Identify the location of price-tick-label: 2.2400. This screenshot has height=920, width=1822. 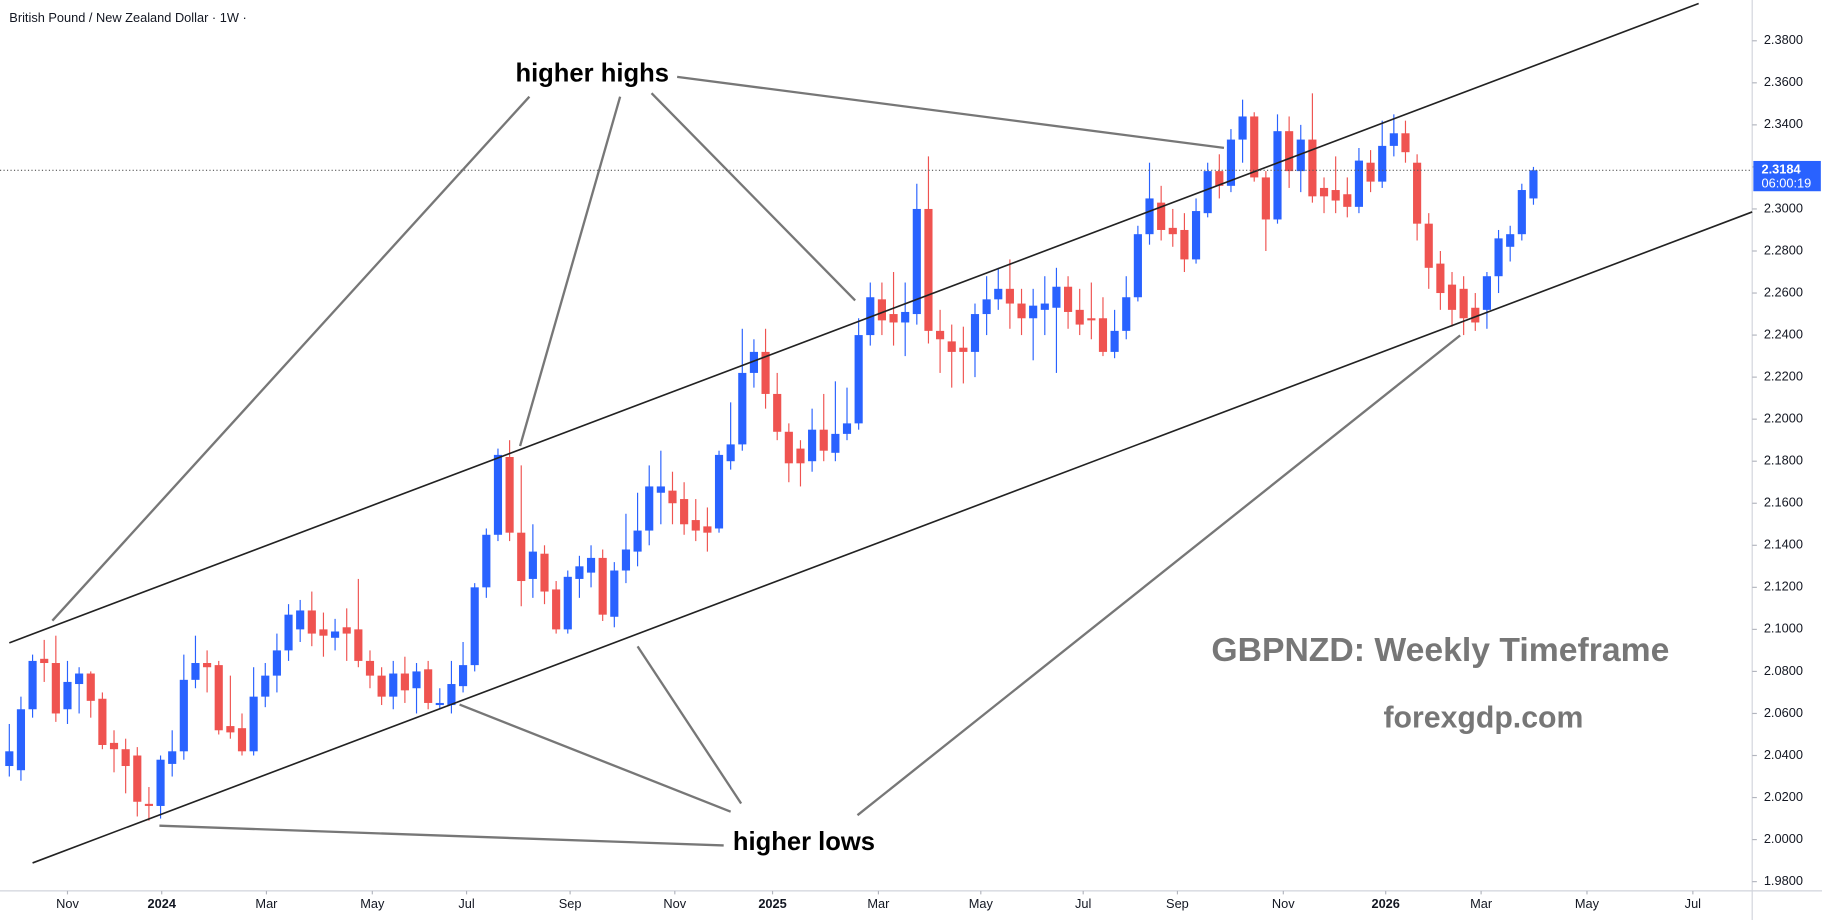
(1783, 333).